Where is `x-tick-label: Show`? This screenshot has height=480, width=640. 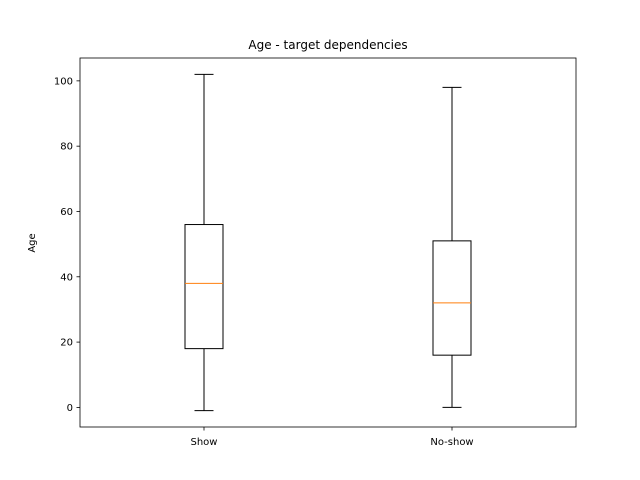
x-tick-label: Show is located at coordinates (204, 442).